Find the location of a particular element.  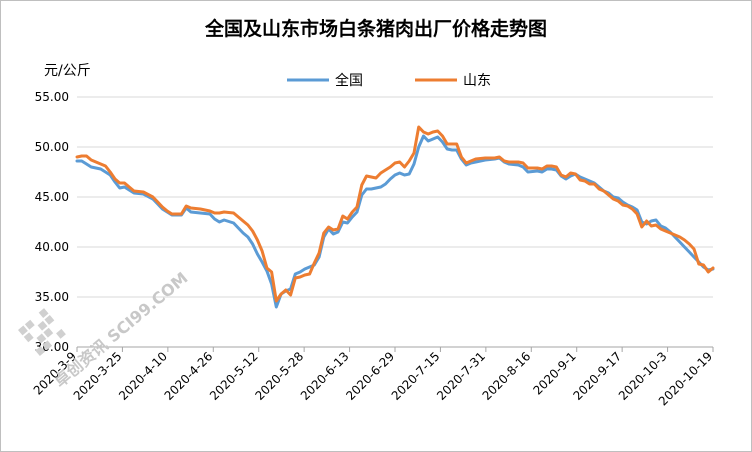

y-tick-label: 45.00 is located at coordinates (52, 197).